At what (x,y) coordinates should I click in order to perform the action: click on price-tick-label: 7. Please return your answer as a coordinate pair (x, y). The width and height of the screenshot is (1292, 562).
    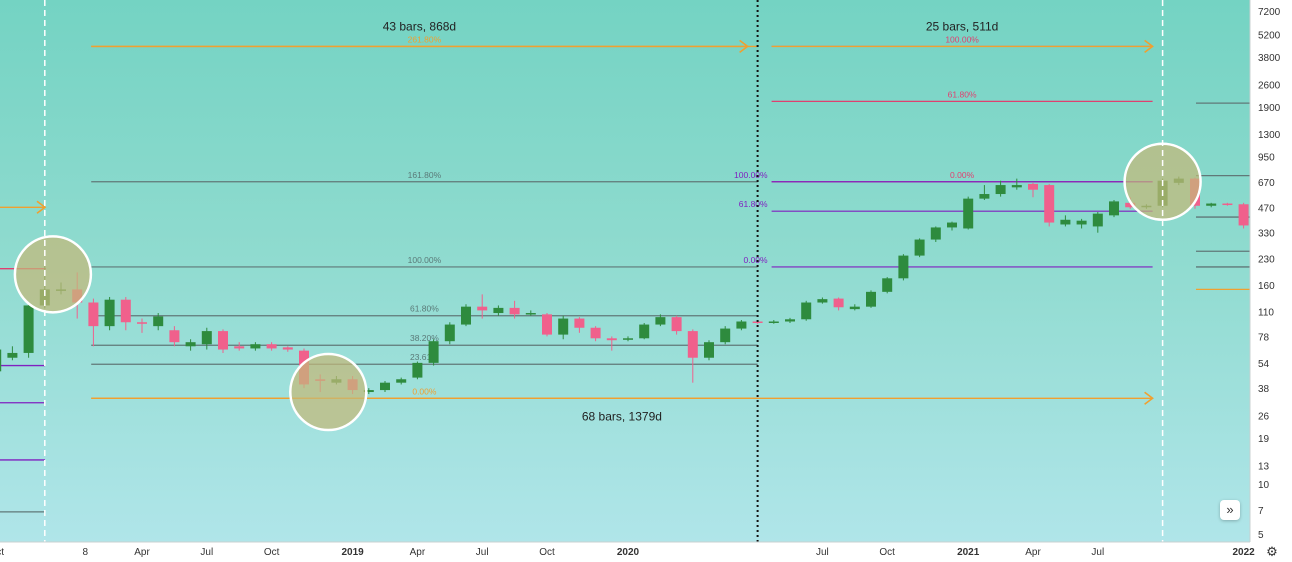
    Looking at the image, I should click on (1261, 511).